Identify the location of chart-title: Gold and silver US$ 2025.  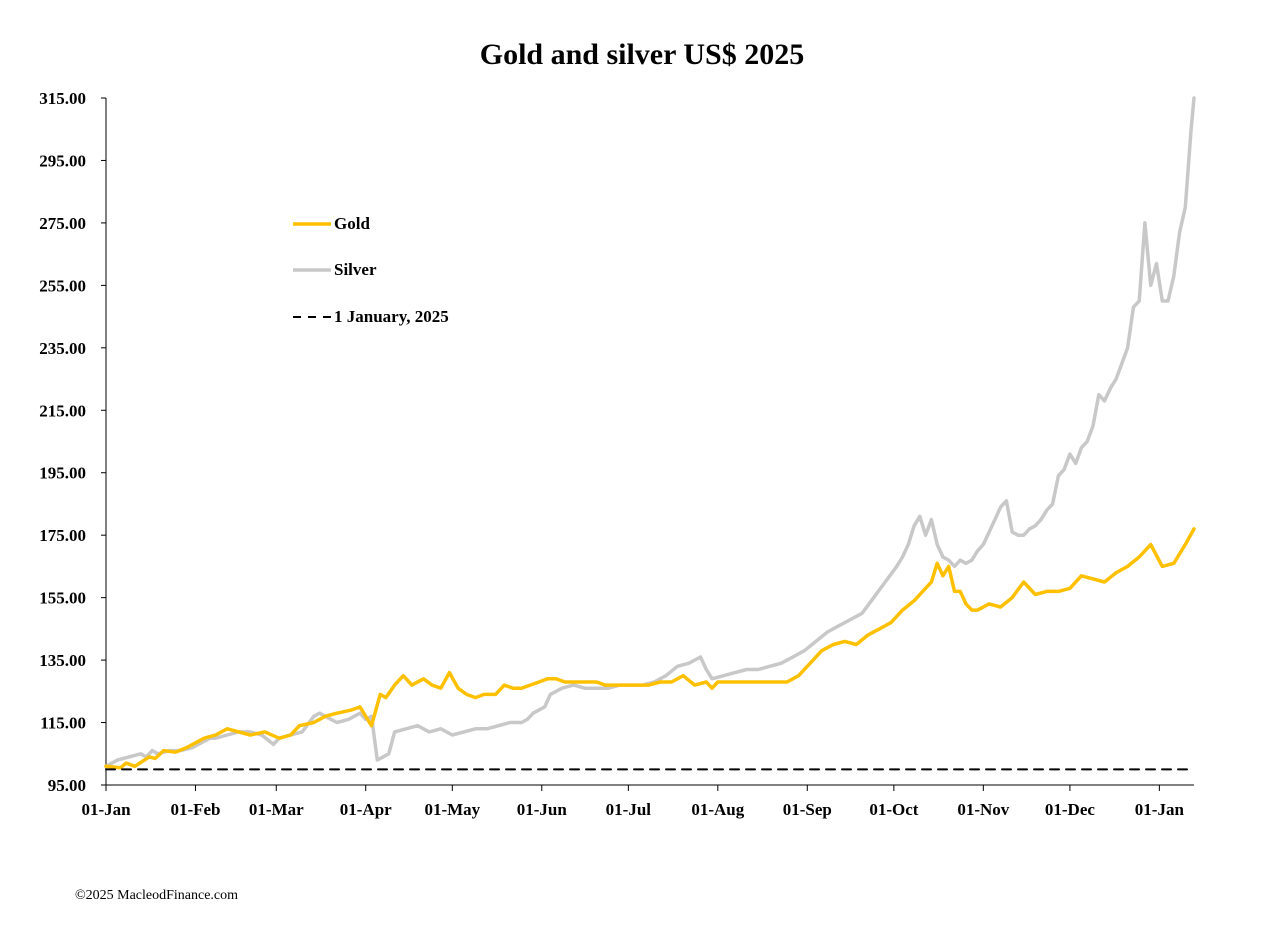
(642, 54).